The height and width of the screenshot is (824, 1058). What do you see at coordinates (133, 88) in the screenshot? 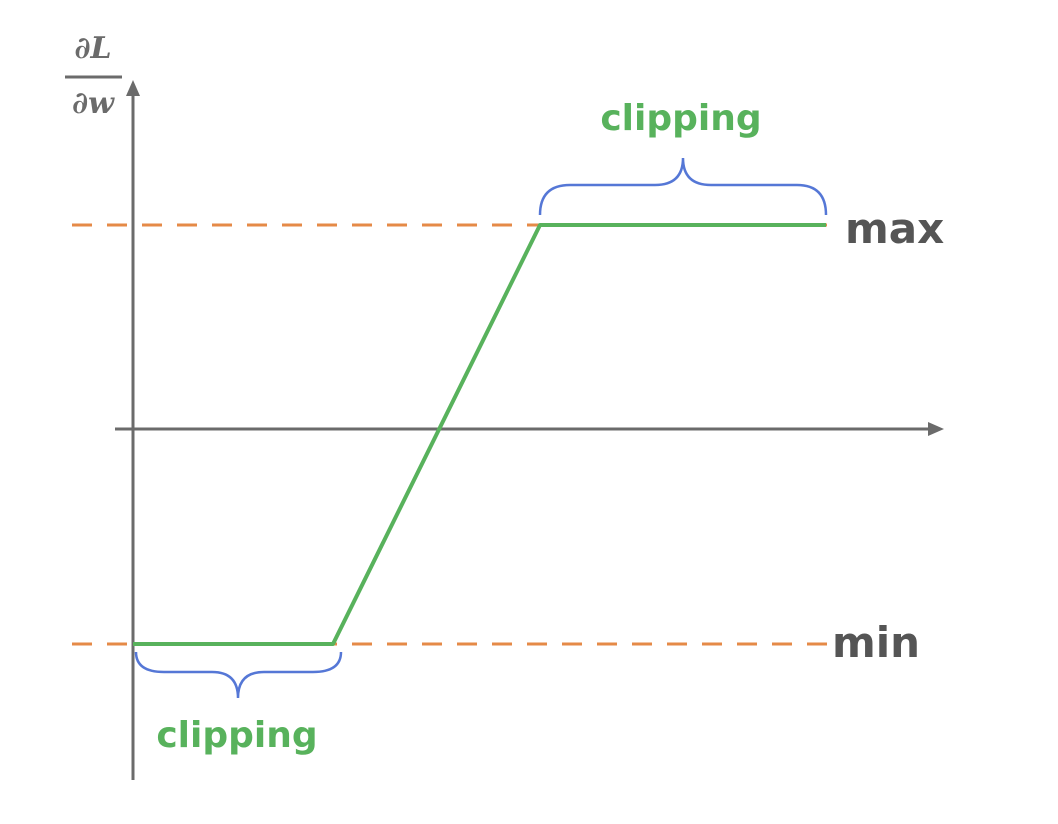
I see `y-axis-arrowhead` at bounding box center [133, 88].